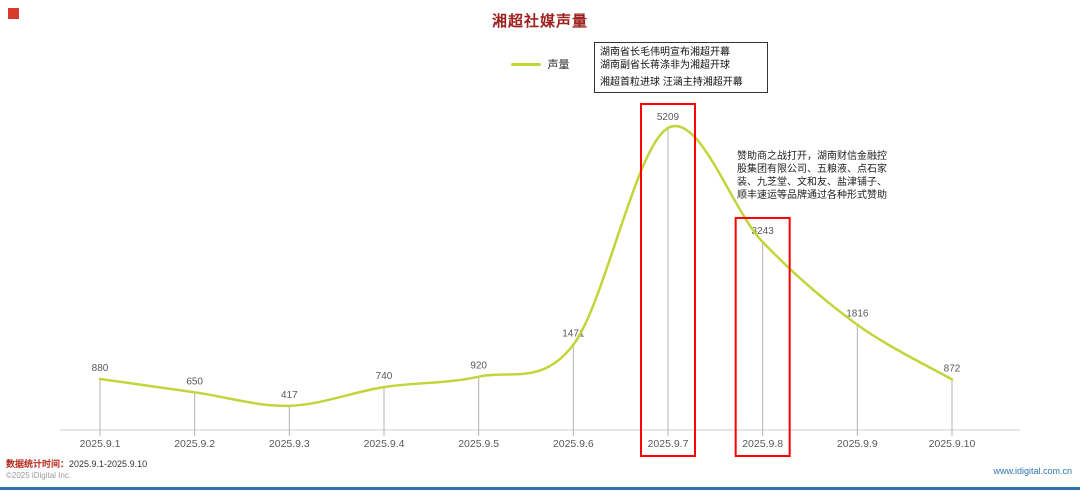 The image size is (1080, 491). I want to click on data-point-label: 872, so click(952, 368).